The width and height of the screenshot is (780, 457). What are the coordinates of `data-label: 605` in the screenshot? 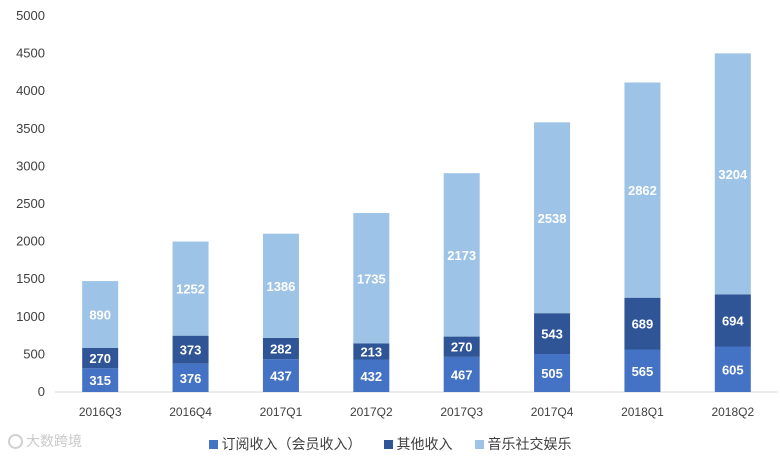 It's located at (733, 369).